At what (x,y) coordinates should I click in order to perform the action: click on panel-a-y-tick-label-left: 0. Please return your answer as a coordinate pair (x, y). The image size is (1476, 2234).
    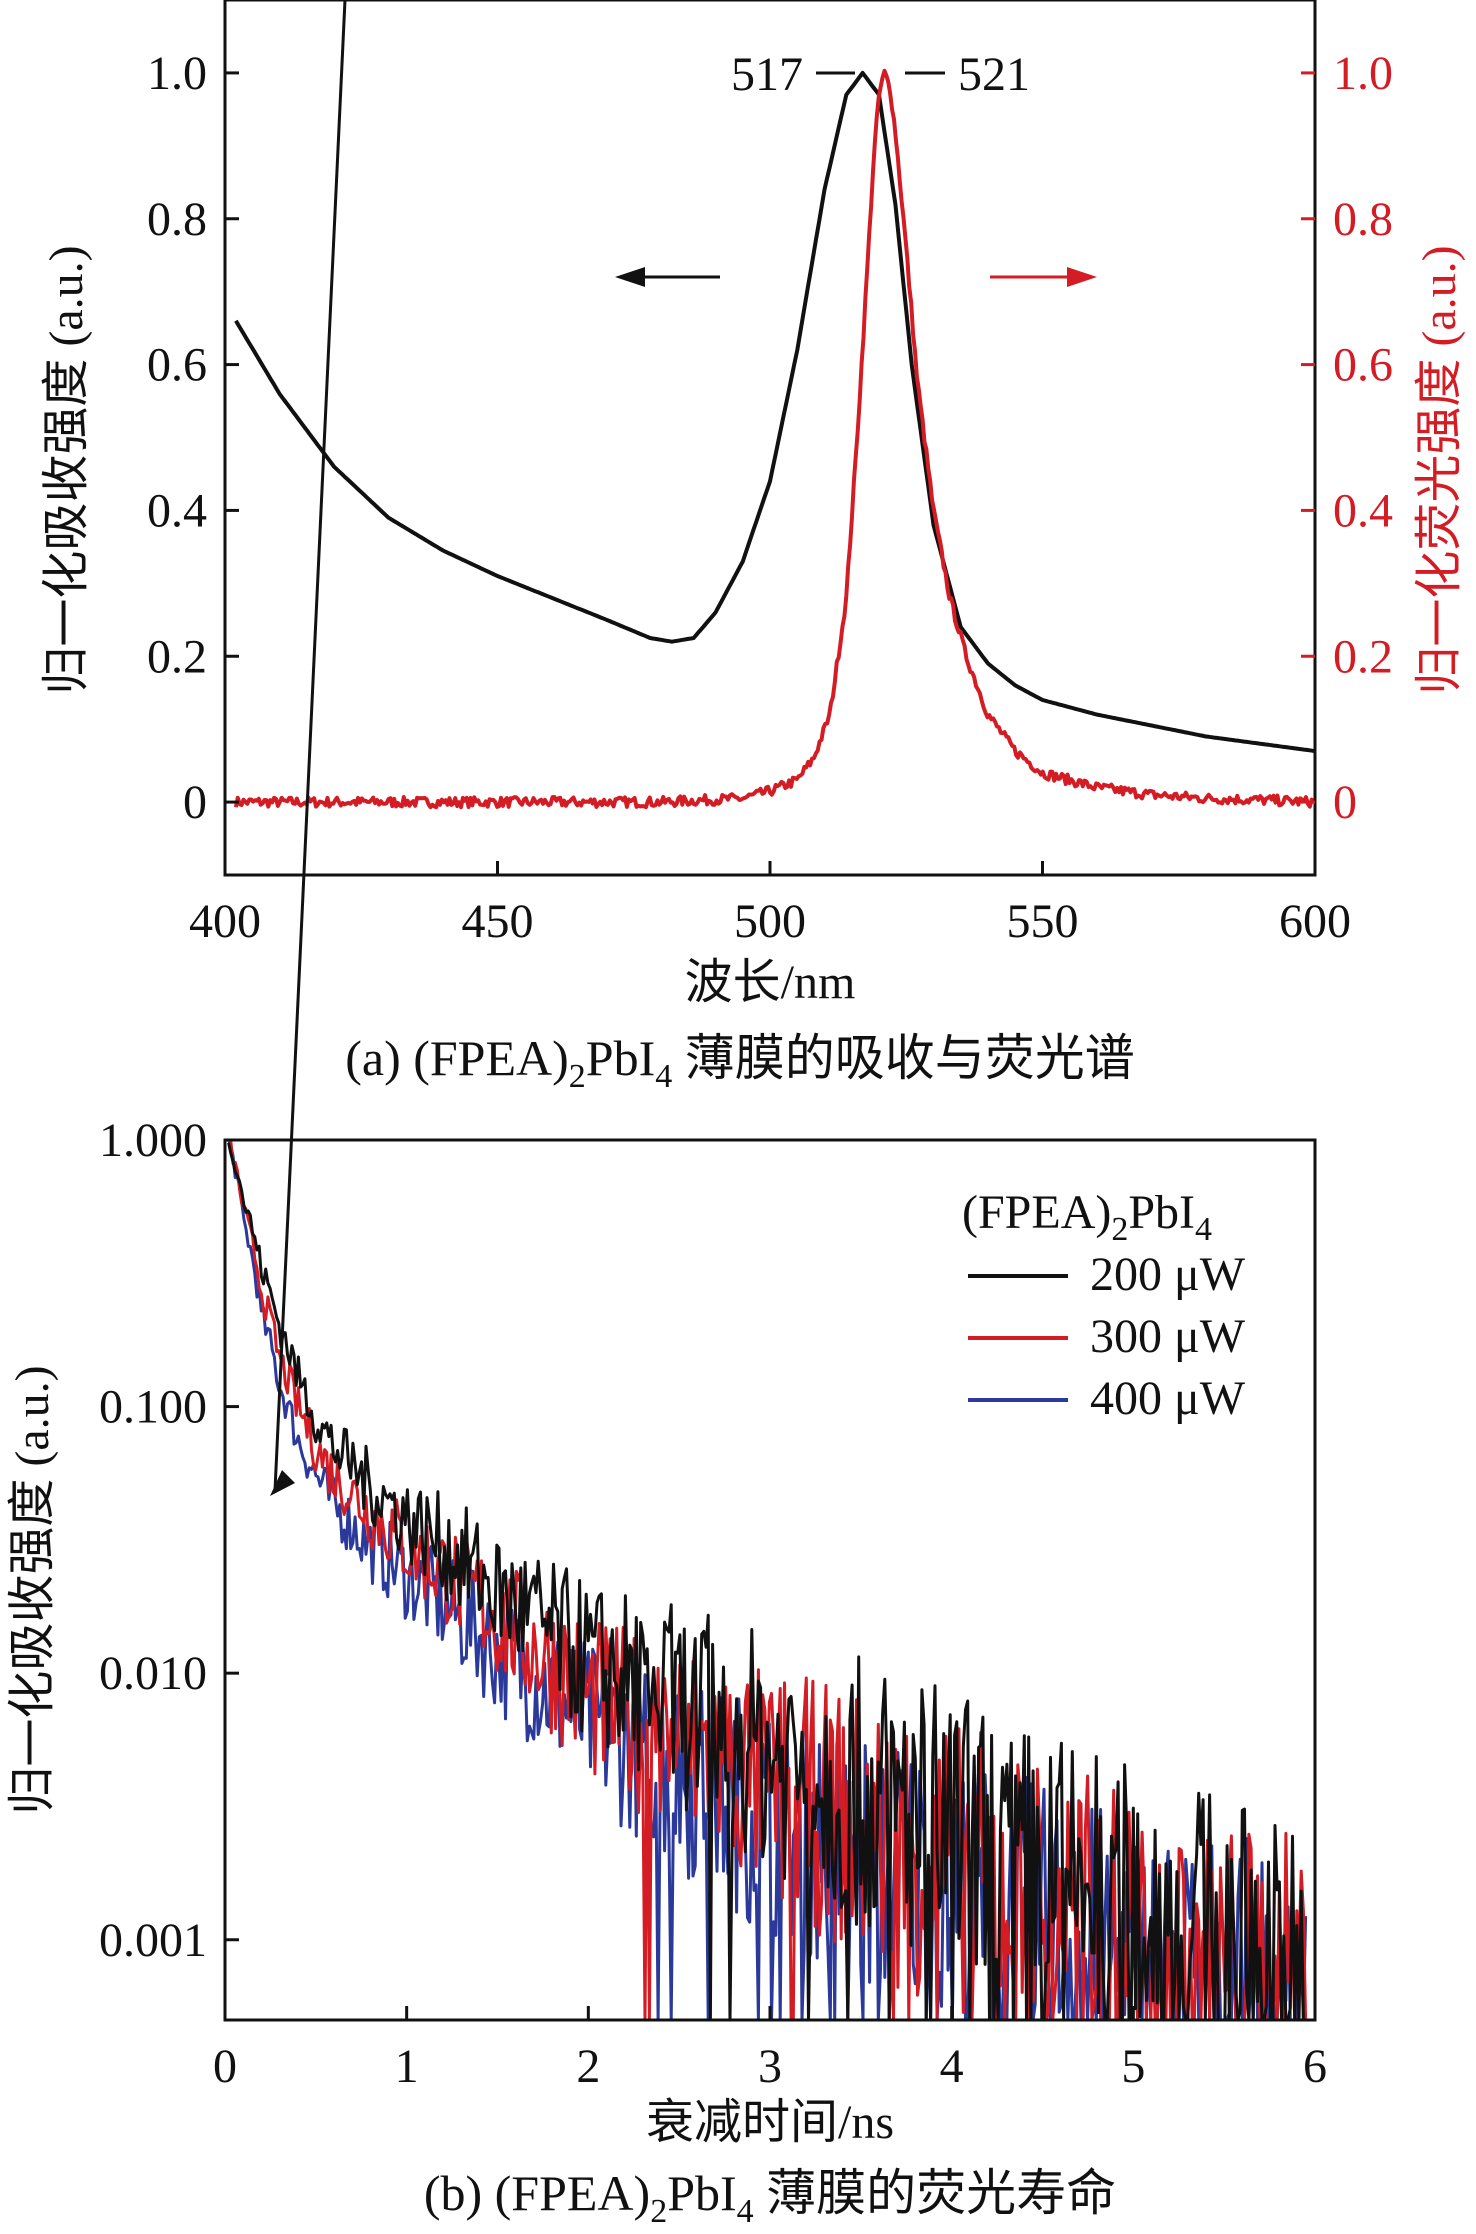
    Looking at the image, I should click on (195, 802).